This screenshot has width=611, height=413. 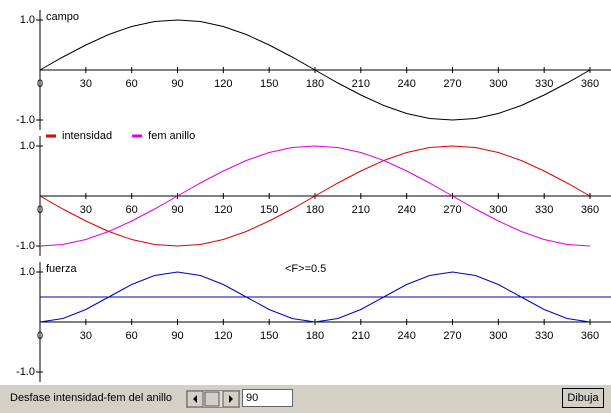 What do you see at coordinates (315, 297) in the screenshot?
I see `curve` at bounding box center [315, 297].